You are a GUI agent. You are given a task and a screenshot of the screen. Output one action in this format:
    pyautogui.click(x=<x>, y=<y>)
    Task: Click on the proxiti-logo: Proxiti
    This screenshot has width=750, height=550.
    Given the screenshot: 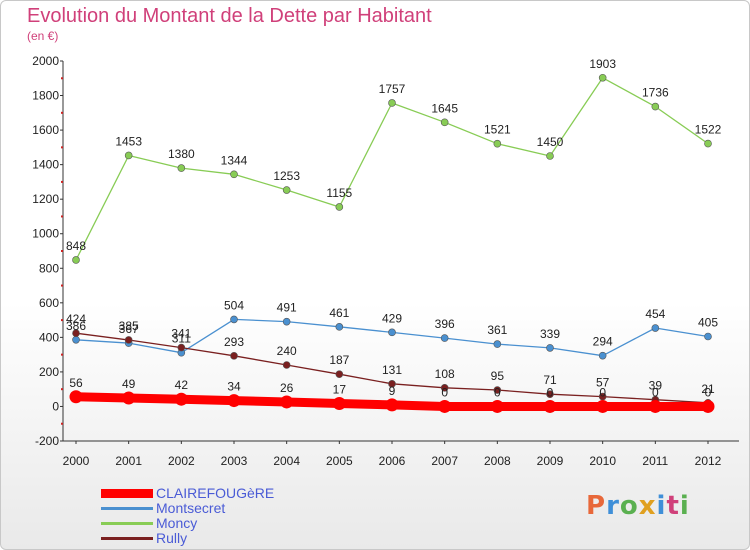 What is the action you would take?
    pyautogui.click(x=638, y=506)
    